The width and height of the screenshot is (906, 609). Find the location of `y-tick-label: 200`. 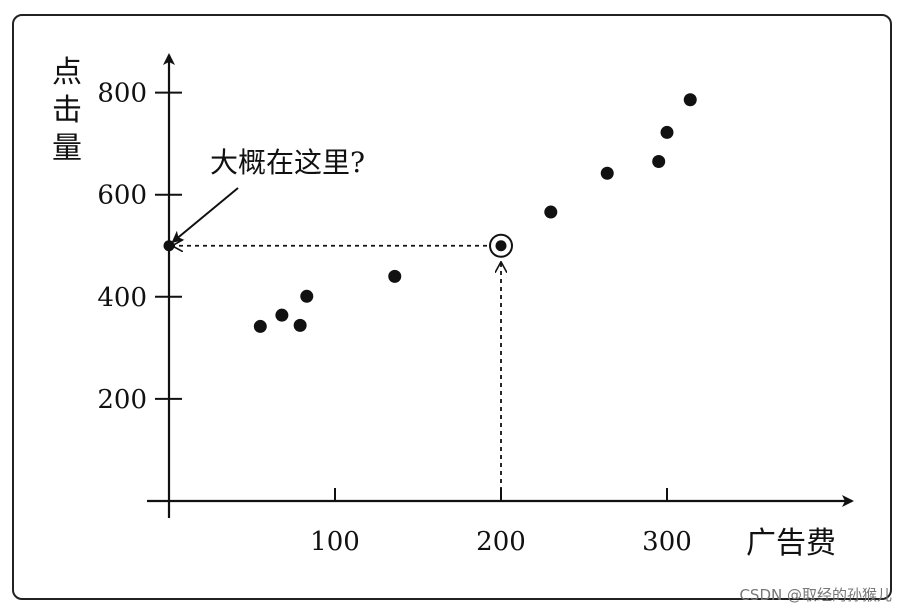

y-tick-label: 200 is located at coordinates (122, 400).